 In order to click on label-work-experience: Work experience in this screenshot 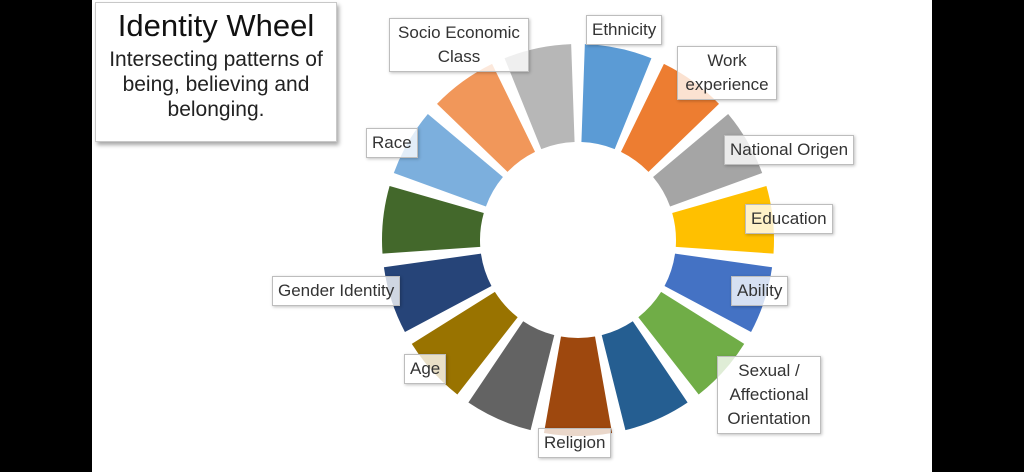, I will do `click(727, 73)`.